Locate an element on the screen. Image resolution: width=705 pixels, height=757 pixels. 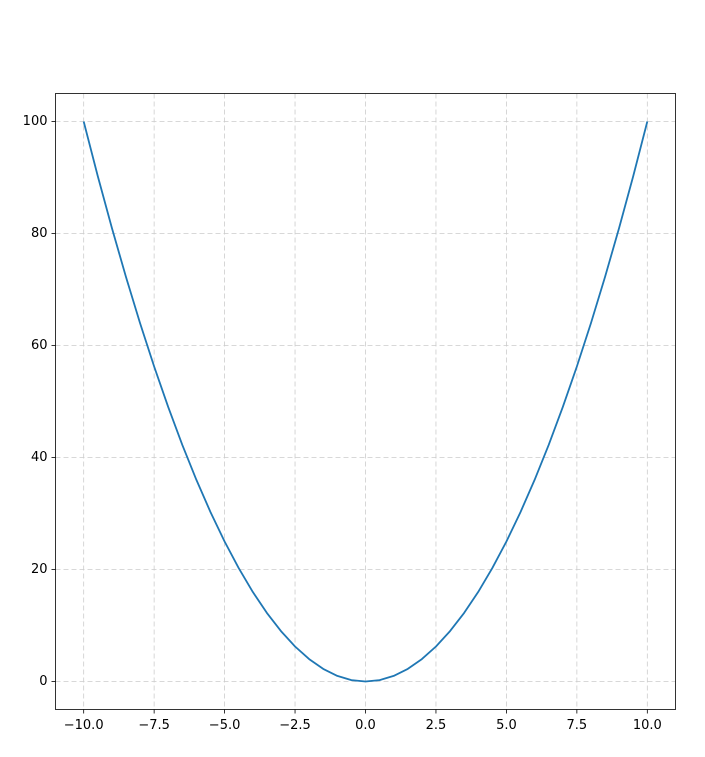
x-tick-label: −2.5 is located at coordinates (295, 725).